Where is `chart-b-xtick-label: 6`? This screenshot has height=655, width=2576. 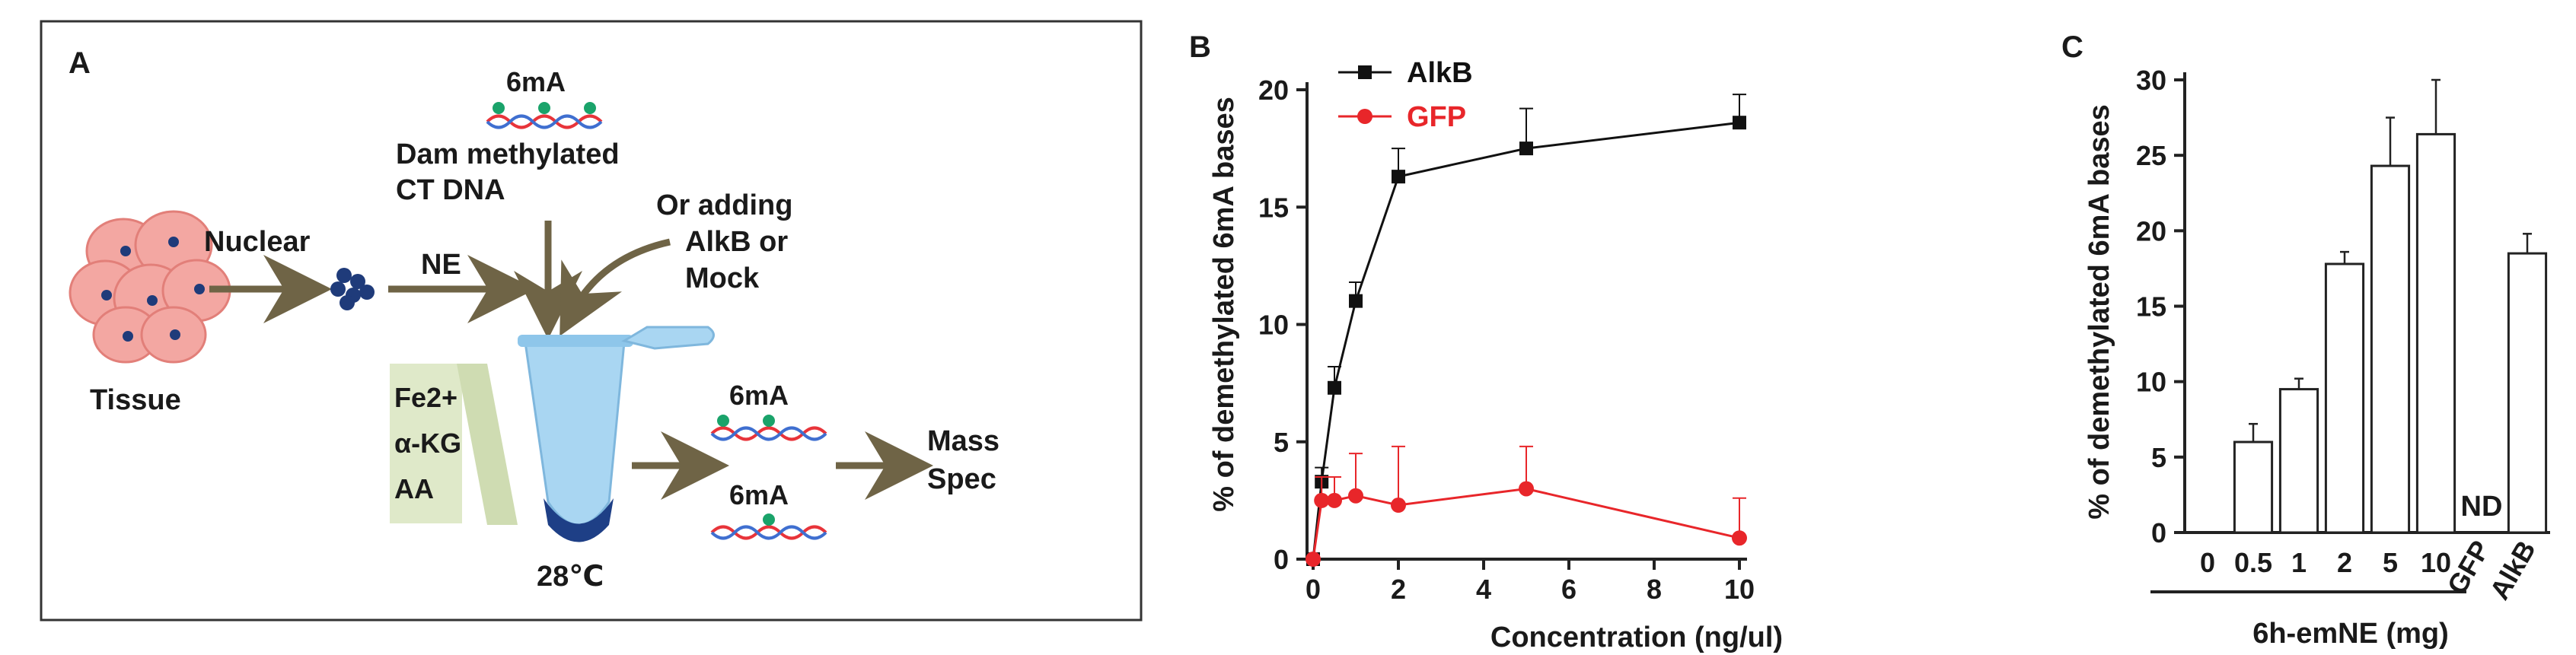 chart-b-xtick-label: 6 is located at coordinates (1569, 589).